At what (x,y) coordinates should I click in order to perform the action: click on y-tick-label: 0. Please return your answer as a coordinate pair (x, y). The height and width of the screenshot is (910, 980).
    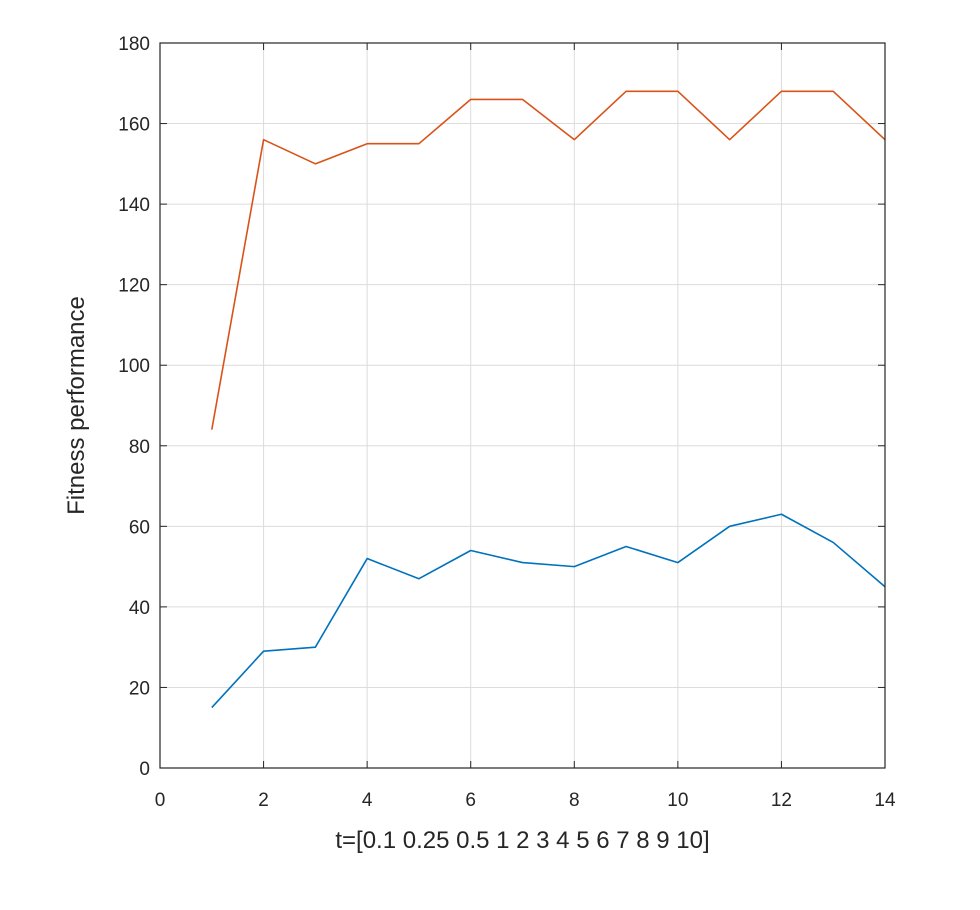
    Looking at the image, I should click on (144, 769).